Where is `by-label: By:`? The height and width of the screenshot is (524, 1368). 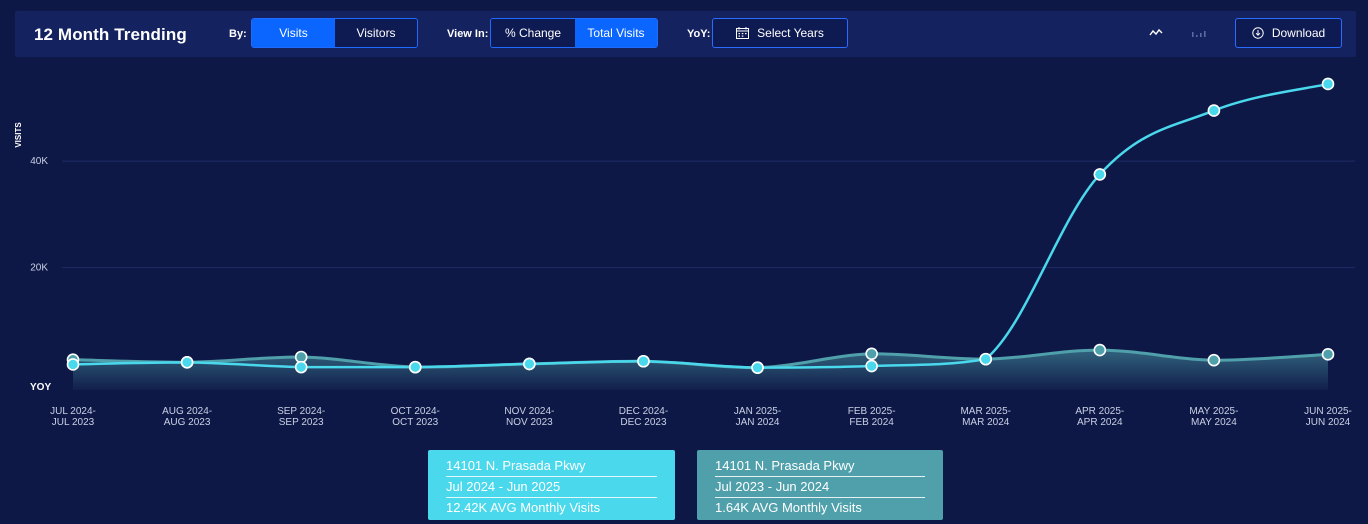
by-label: By: is located at coordinates (238, 34).